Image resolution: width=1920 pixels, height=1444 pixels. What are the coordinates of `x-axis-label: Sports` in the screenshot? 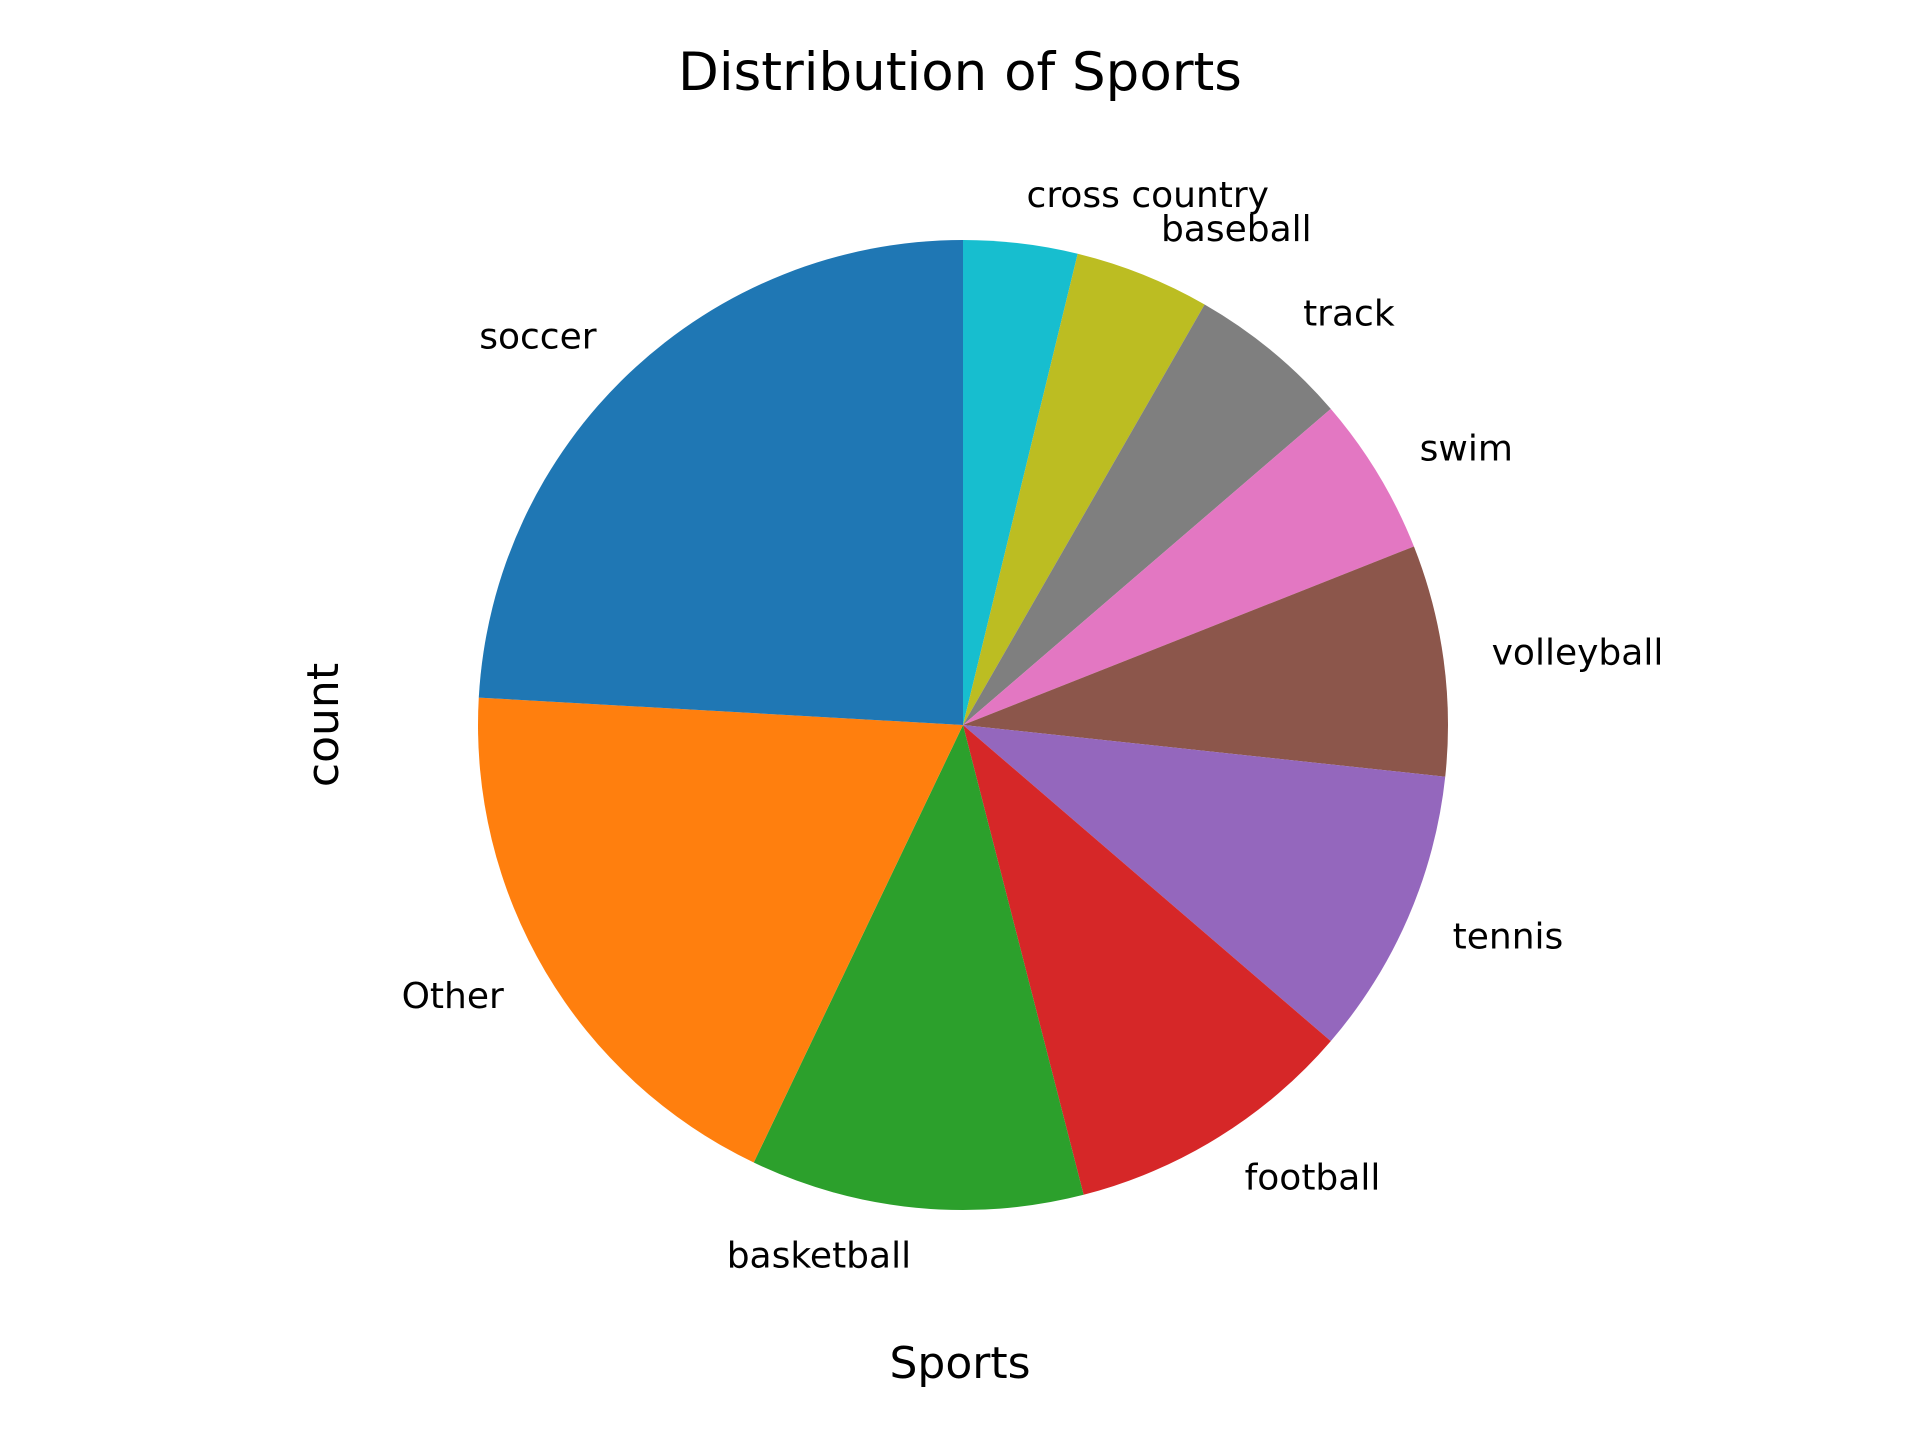 It's located at (959, 1363).